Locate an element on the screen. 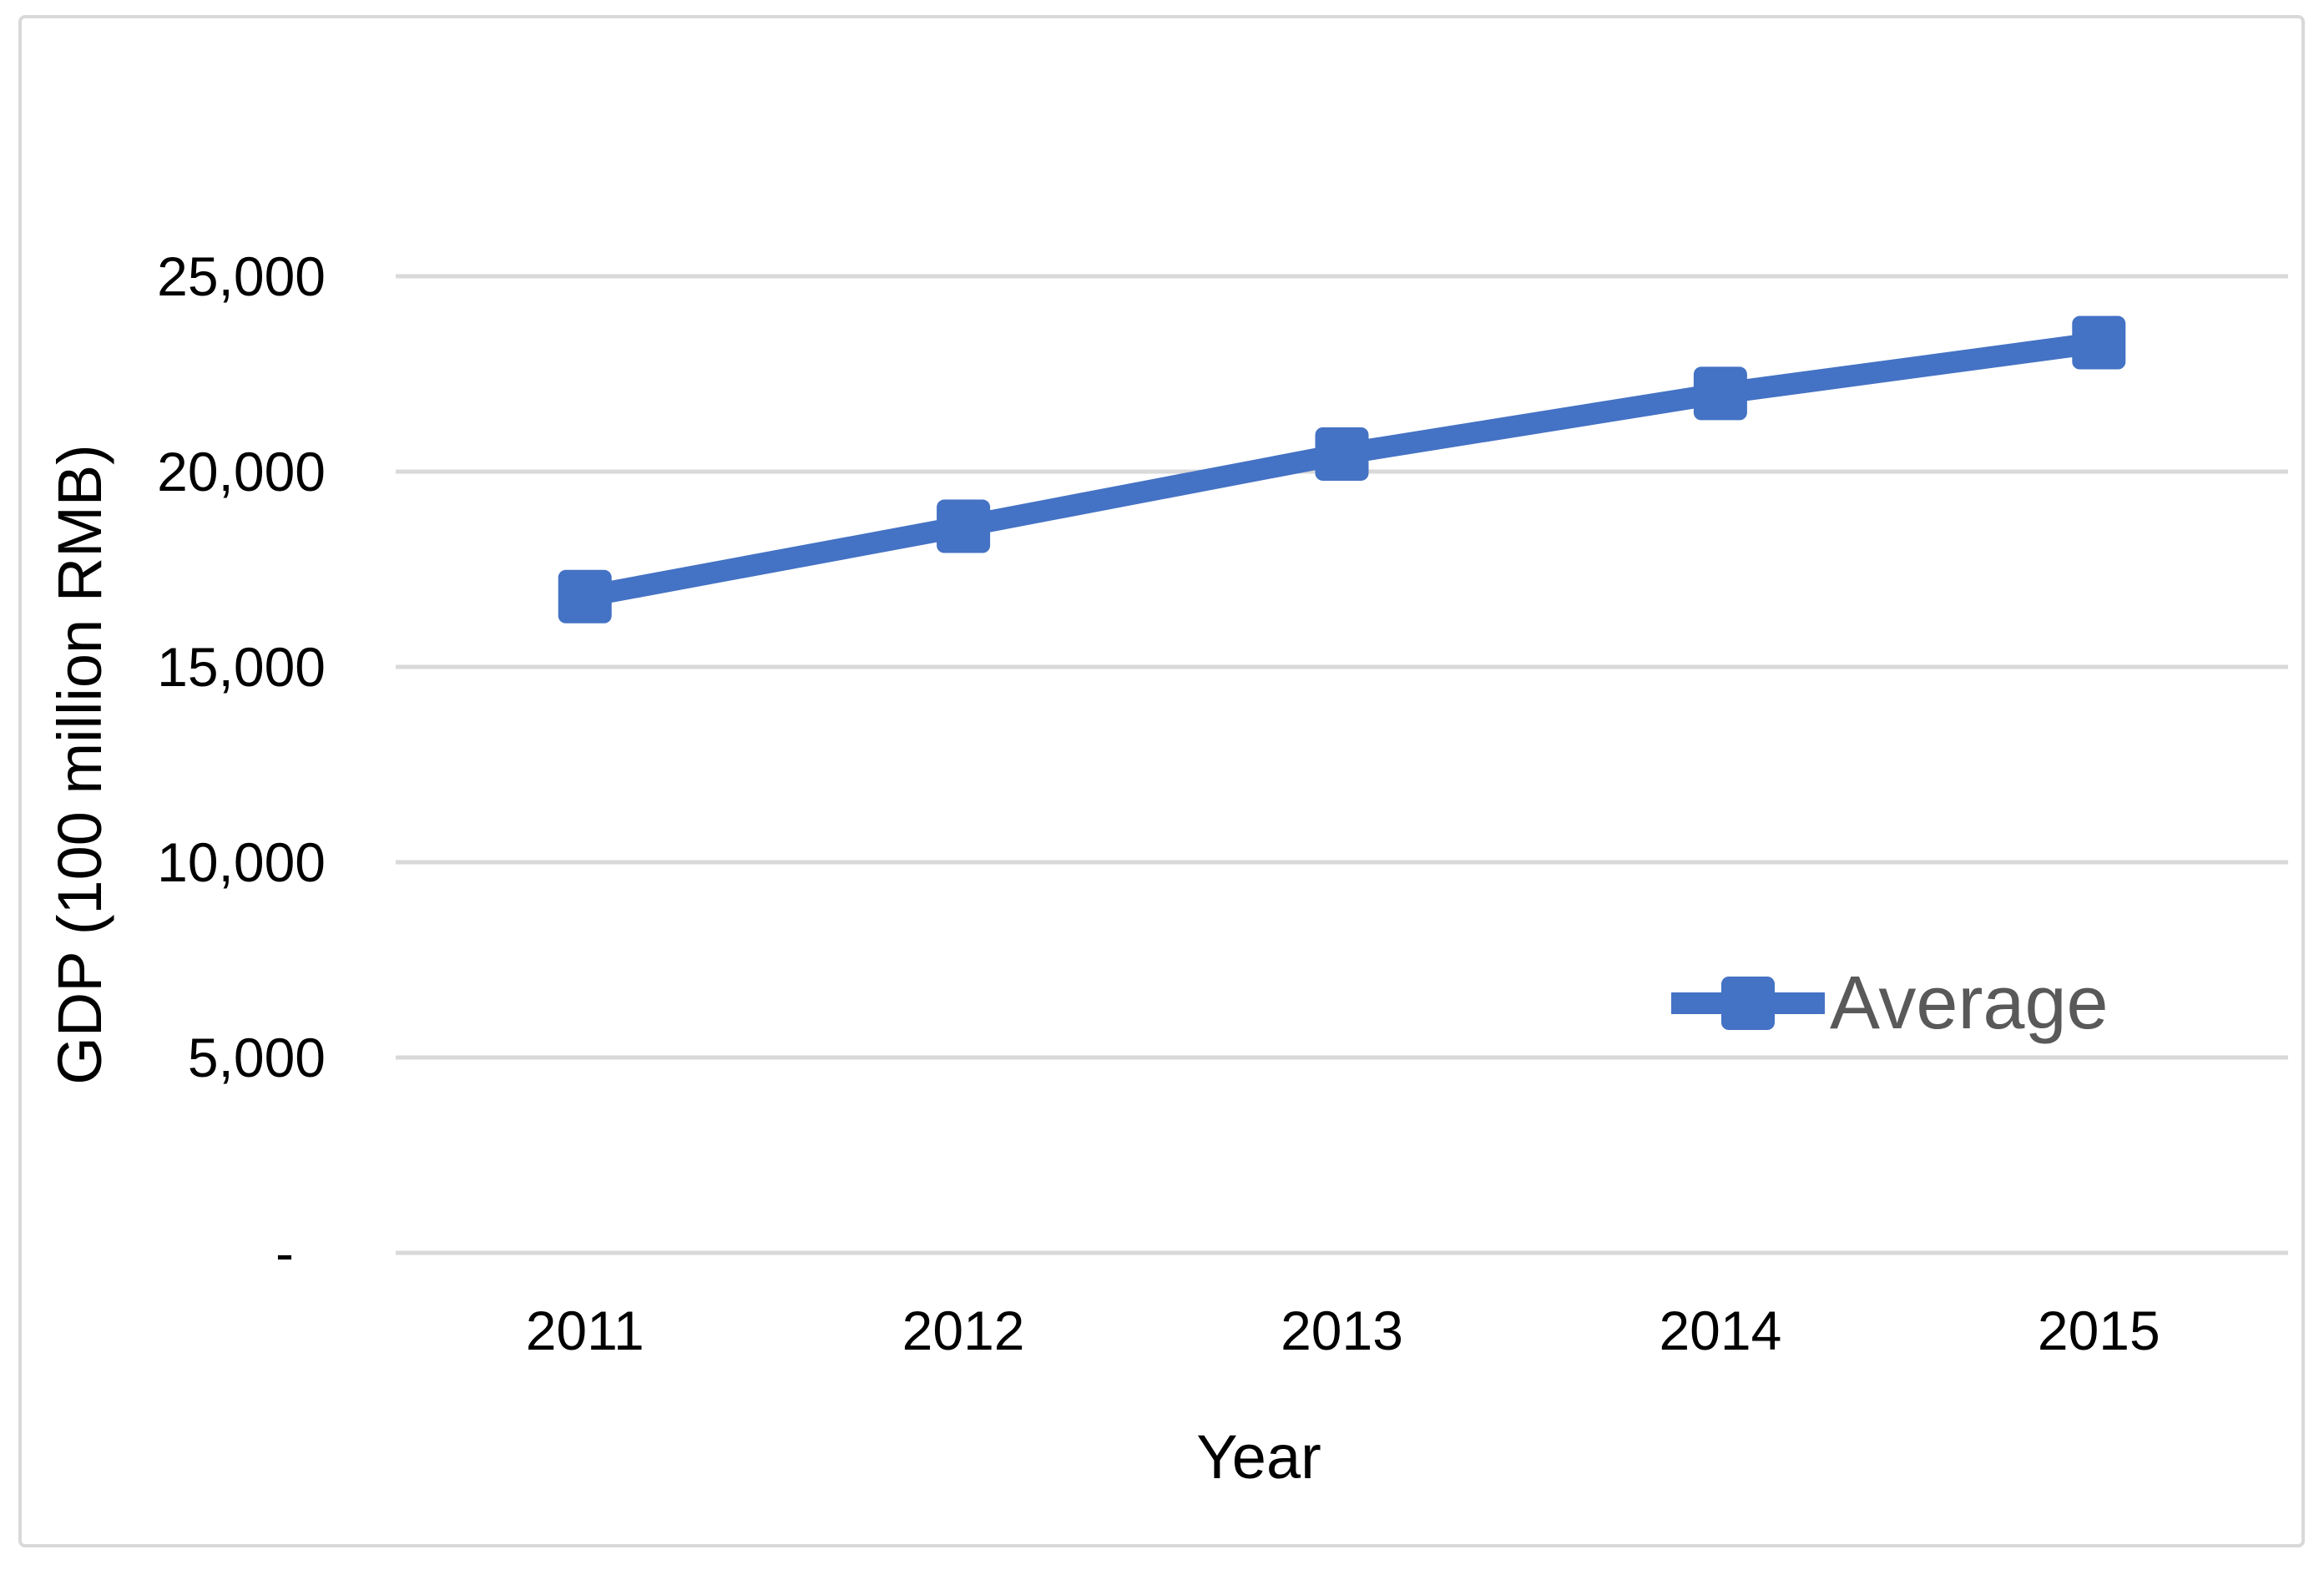 This screenshot has width=2324, height=1570. legend-line-marker-icon is located at coordinates (1748, 1003).